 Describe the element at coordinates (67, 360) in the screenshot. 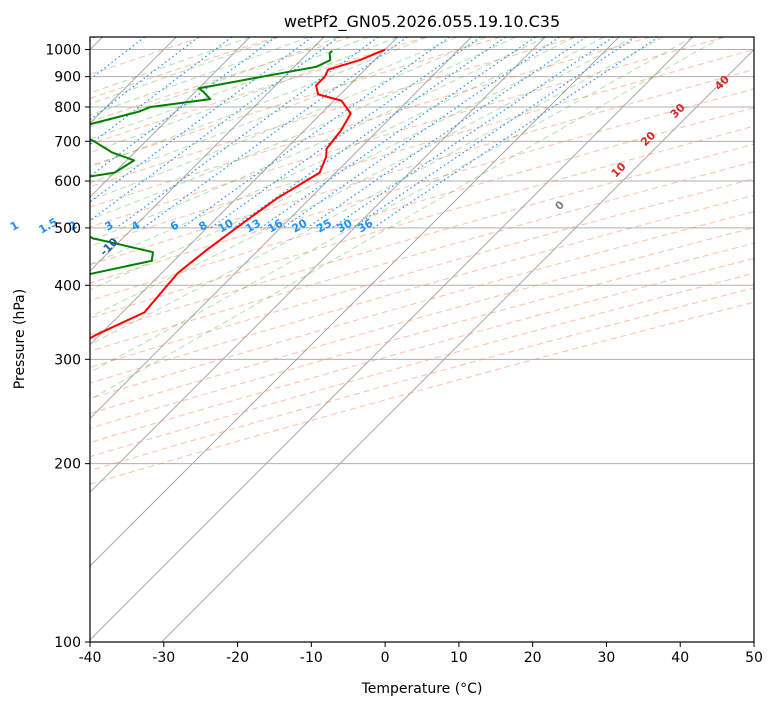

I see `y-tick-label: 300` at that location.